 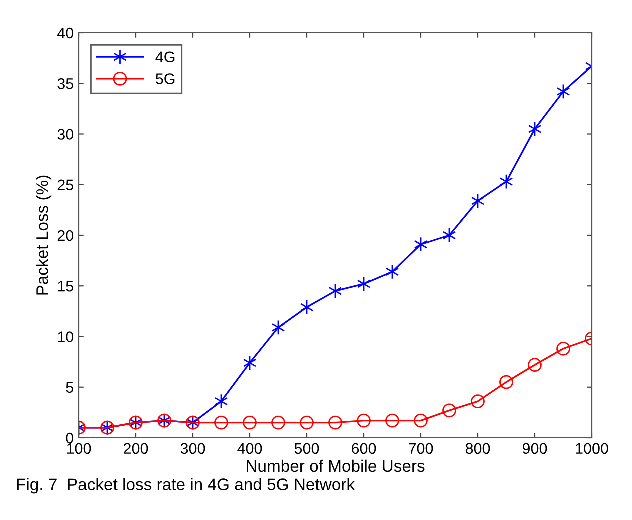 What do you see at coordinates (336, 466) in the screenshot?
I see `x-axis-title: Number of Mobile Users` at bounding box center [336, 466].